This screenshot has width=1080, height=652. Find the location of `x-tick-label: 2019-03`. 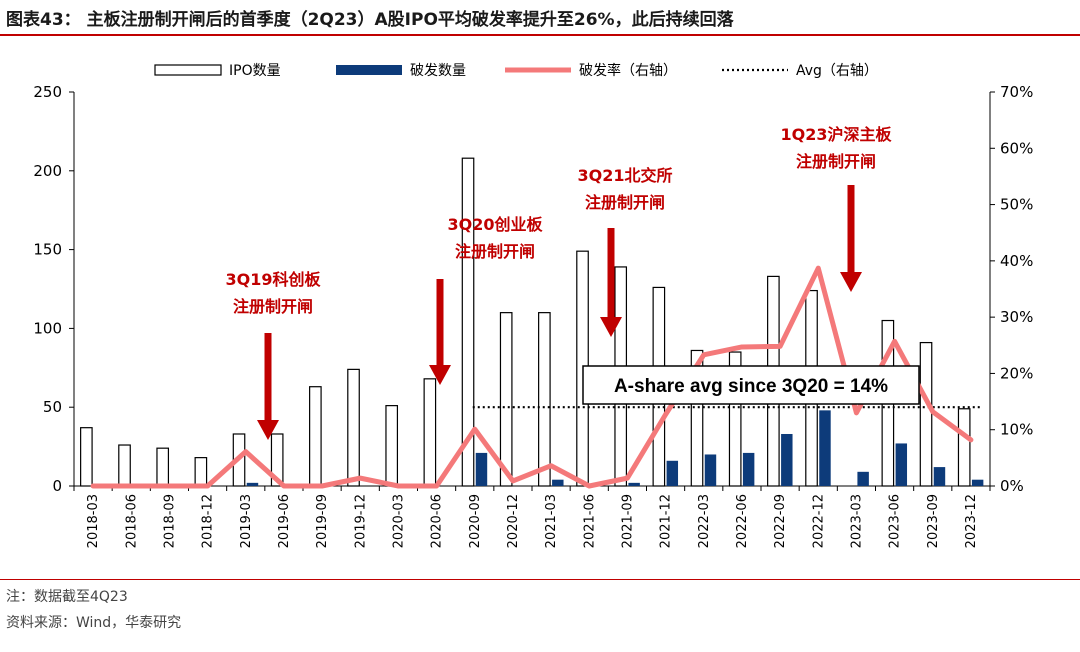

x-tick-label: 2019-03 is located at coordinates (246, 521).